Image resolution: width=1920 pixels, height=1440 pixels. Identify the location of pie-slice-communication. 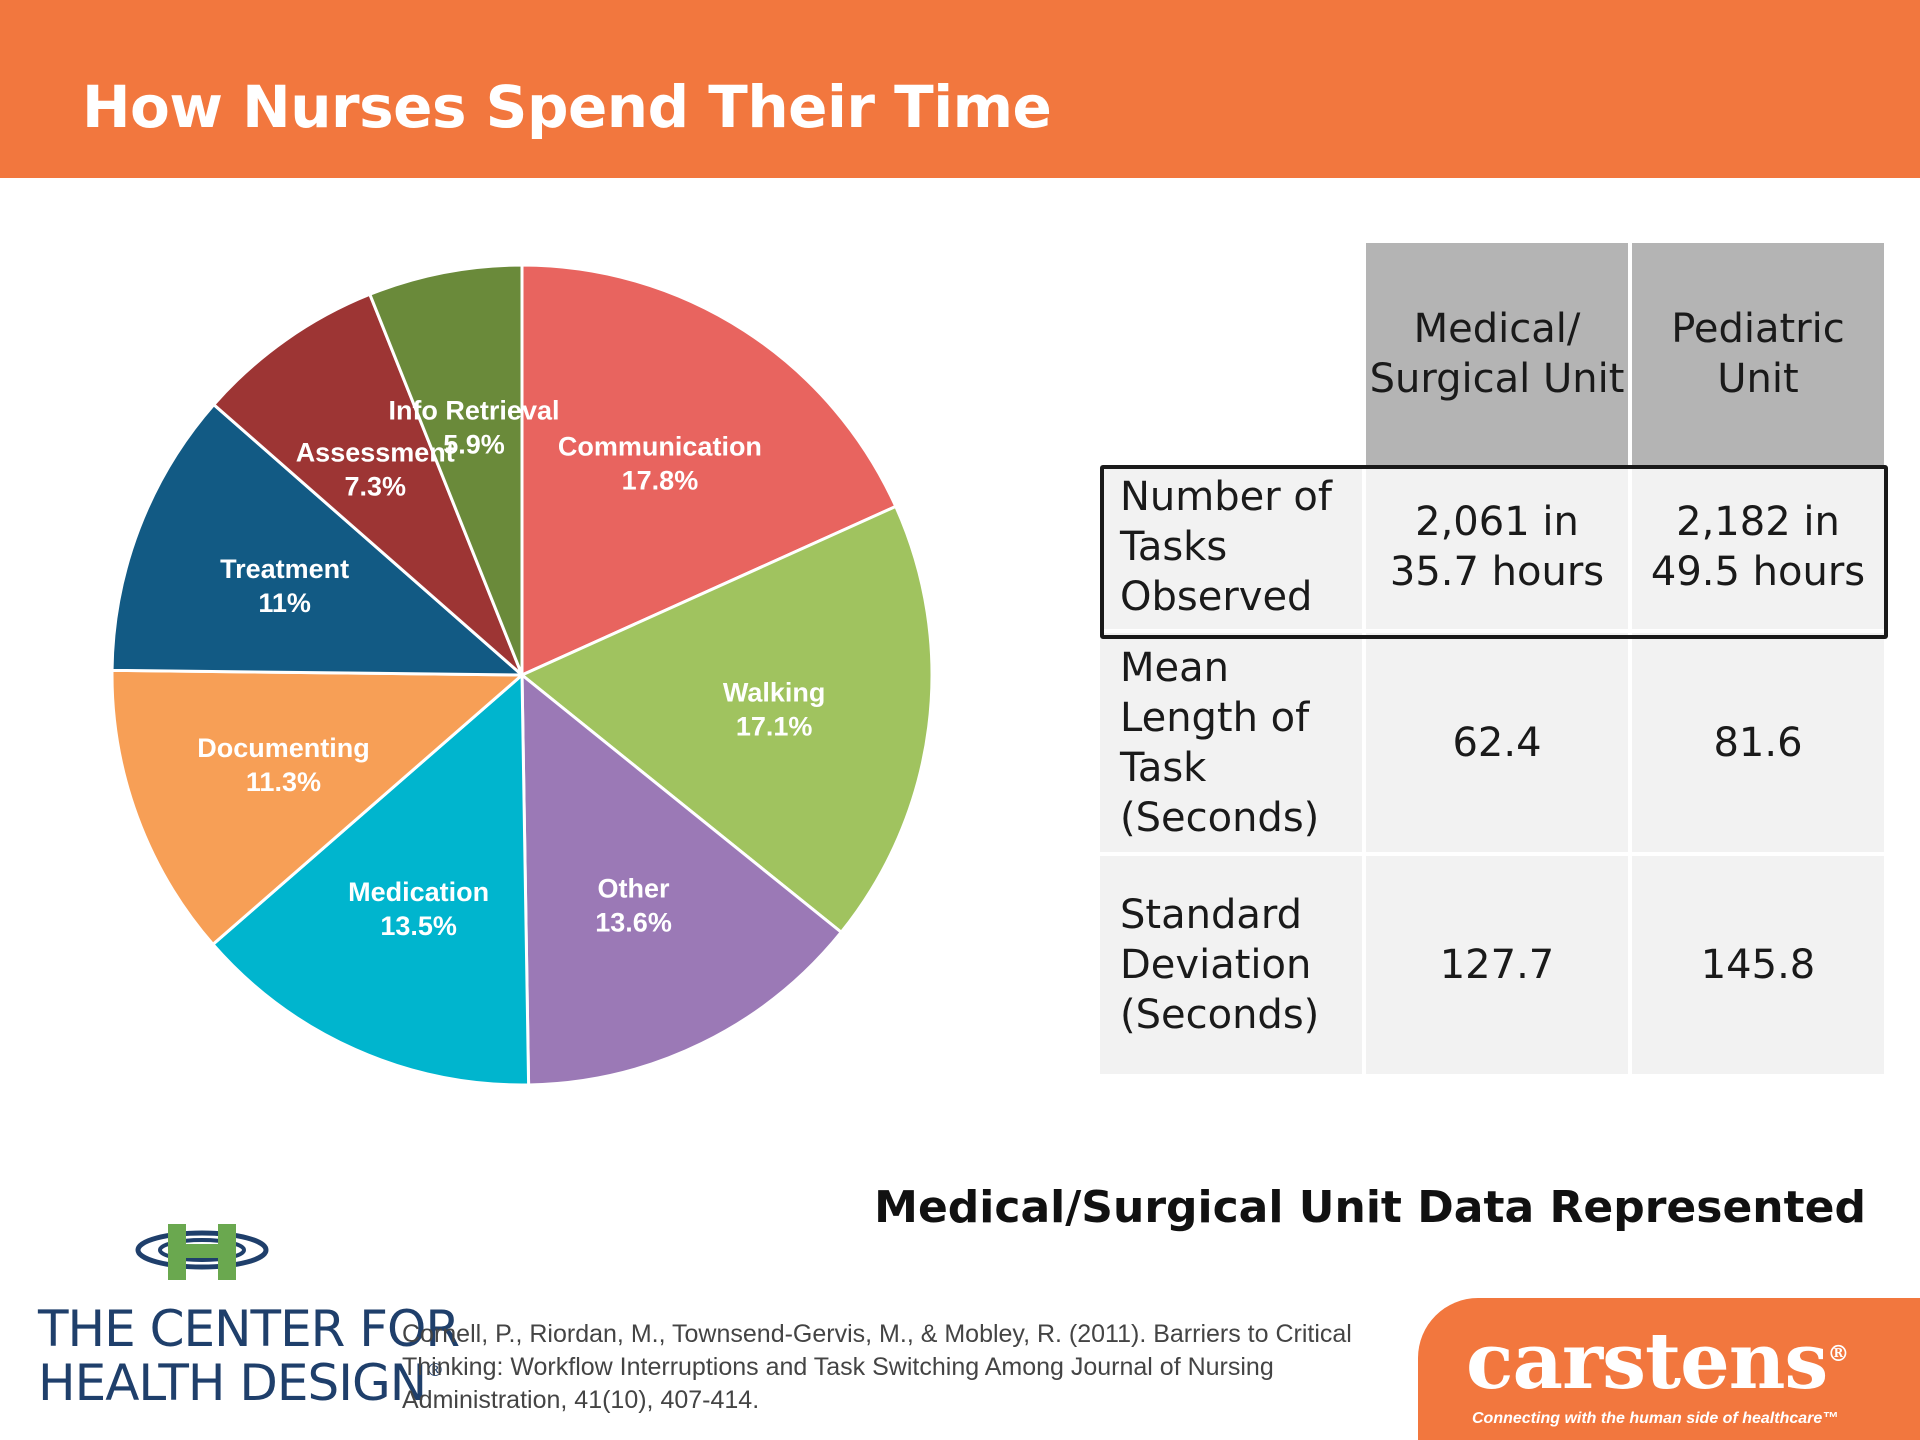
(709, 470).